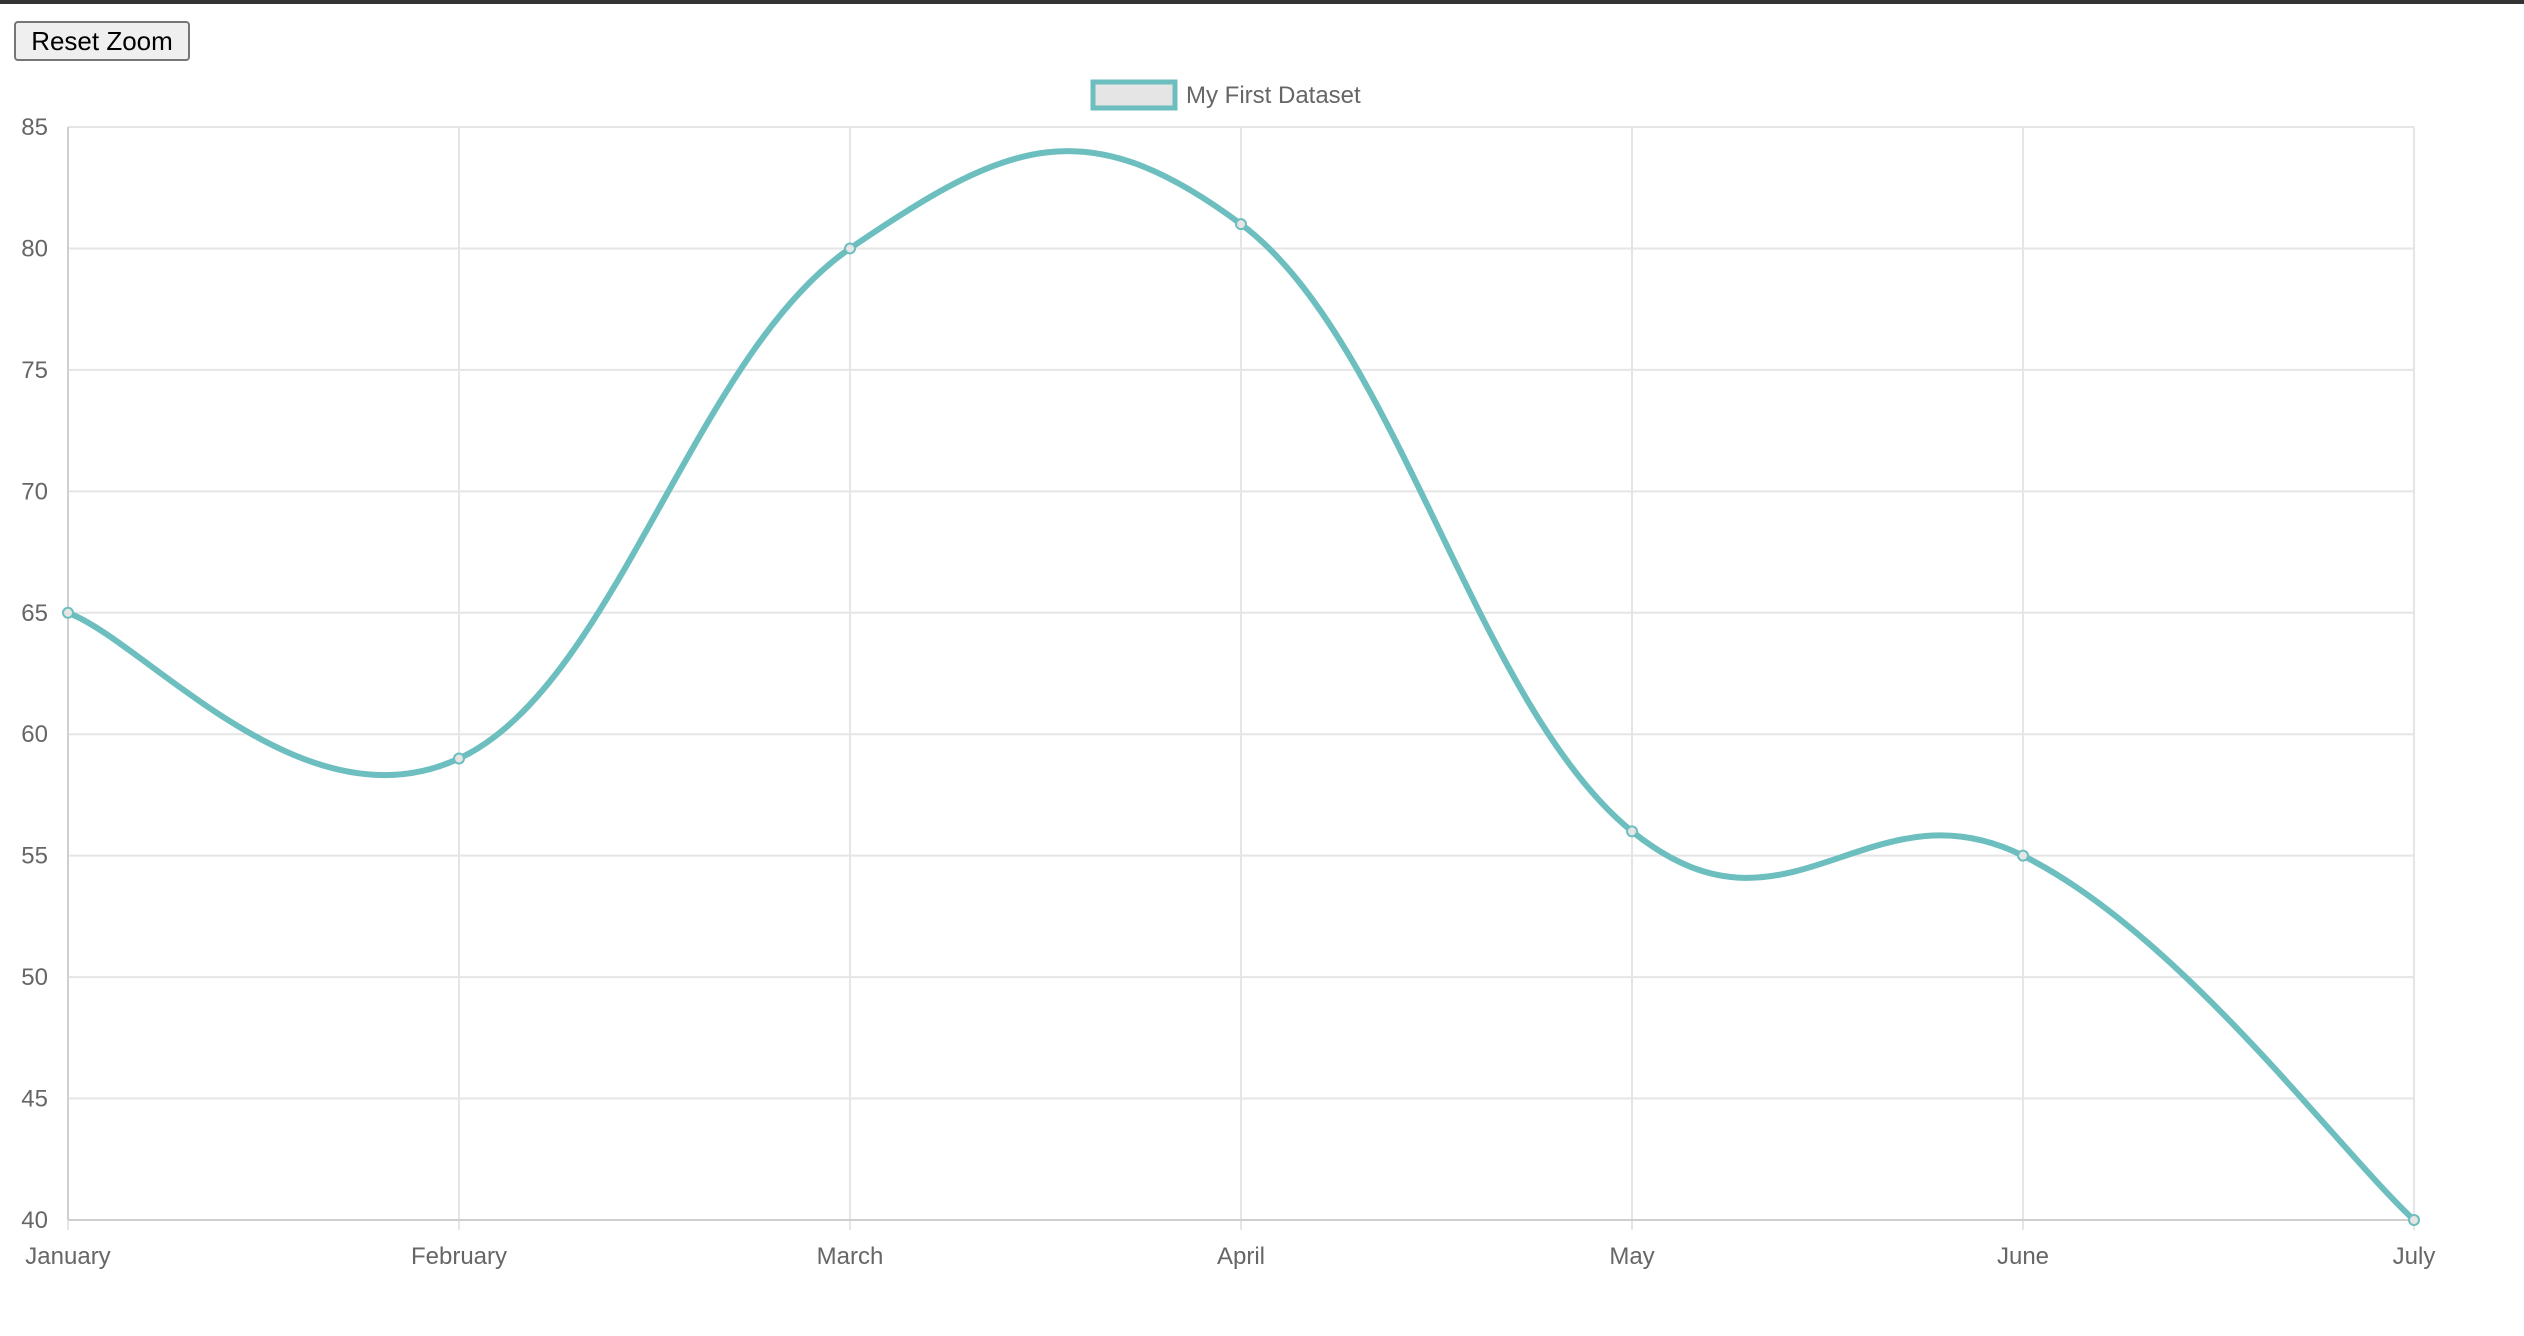  I want to click on x-tick-label: February, so click(459, 1256).